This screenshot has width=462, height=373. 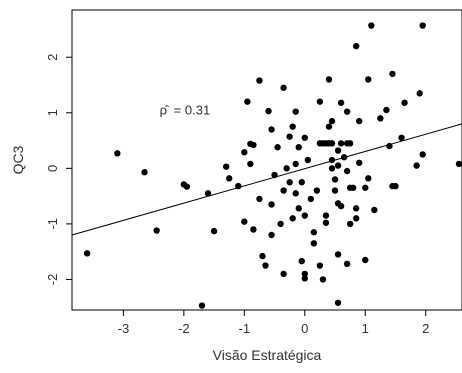 What do you see at coordinates (18, 159) in the screenshot?
I see `y-axis-title: QC3` at bounding box center [18, 159].